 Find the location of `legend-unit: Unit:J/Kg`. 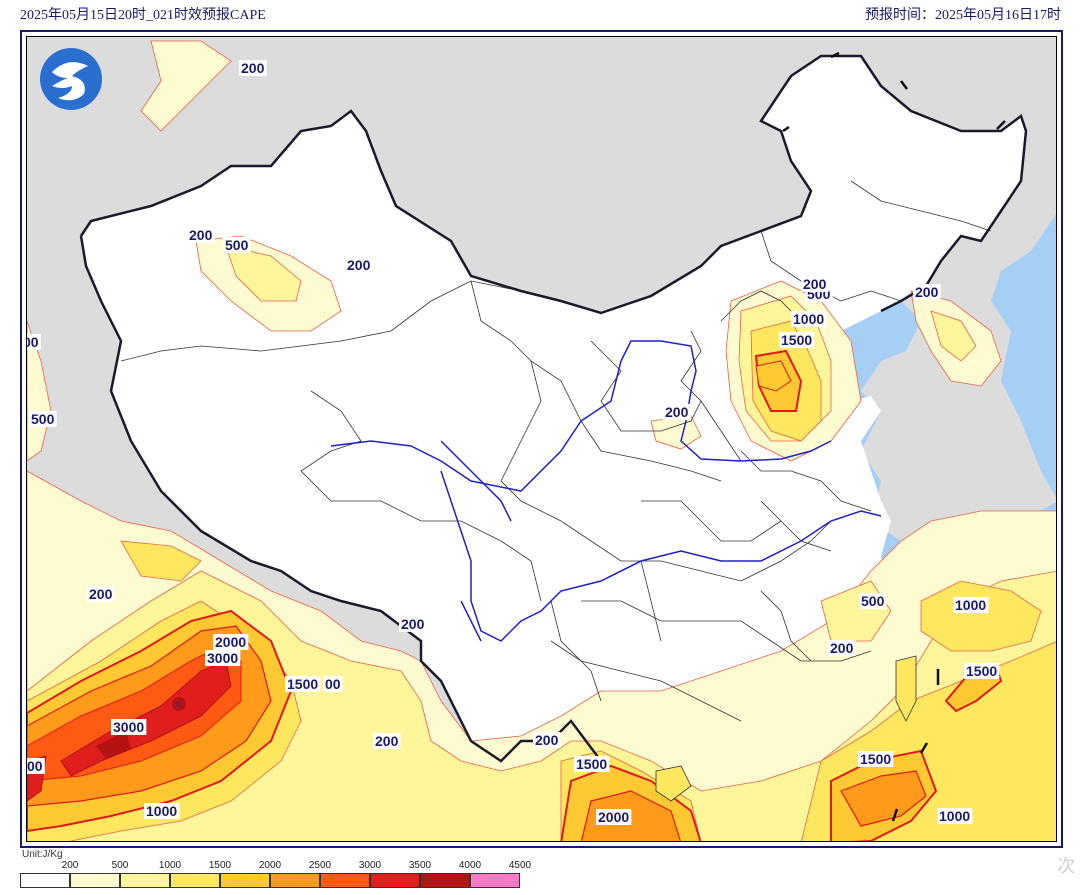

legend-unit: Unit:J/Kg is located at coordinates (42, 854).